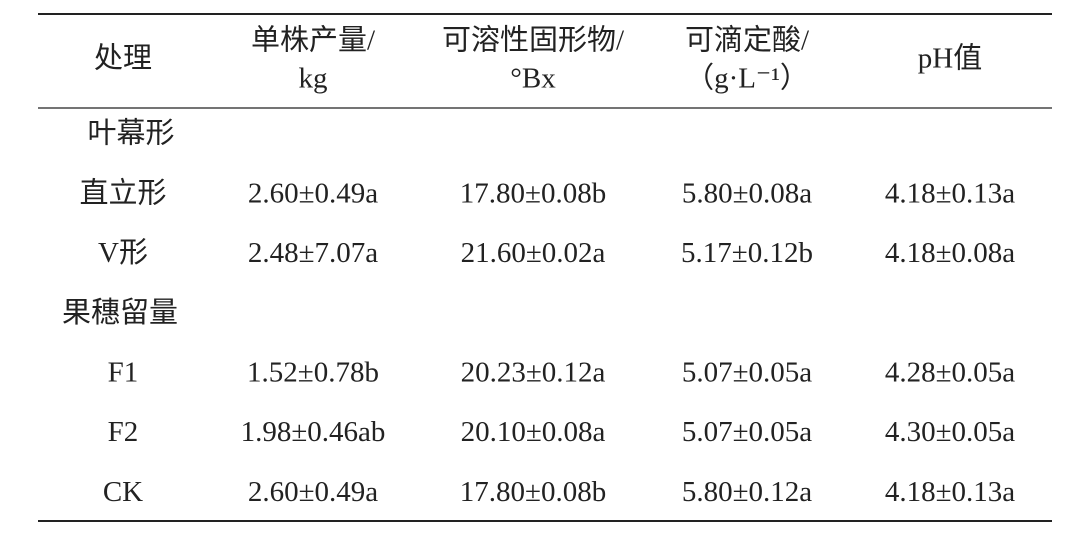  What do you see at coordinates (950, 253) in the screenshot?
I see `table-cell: 4.18±0.08a` at bounding box center [950, 253].